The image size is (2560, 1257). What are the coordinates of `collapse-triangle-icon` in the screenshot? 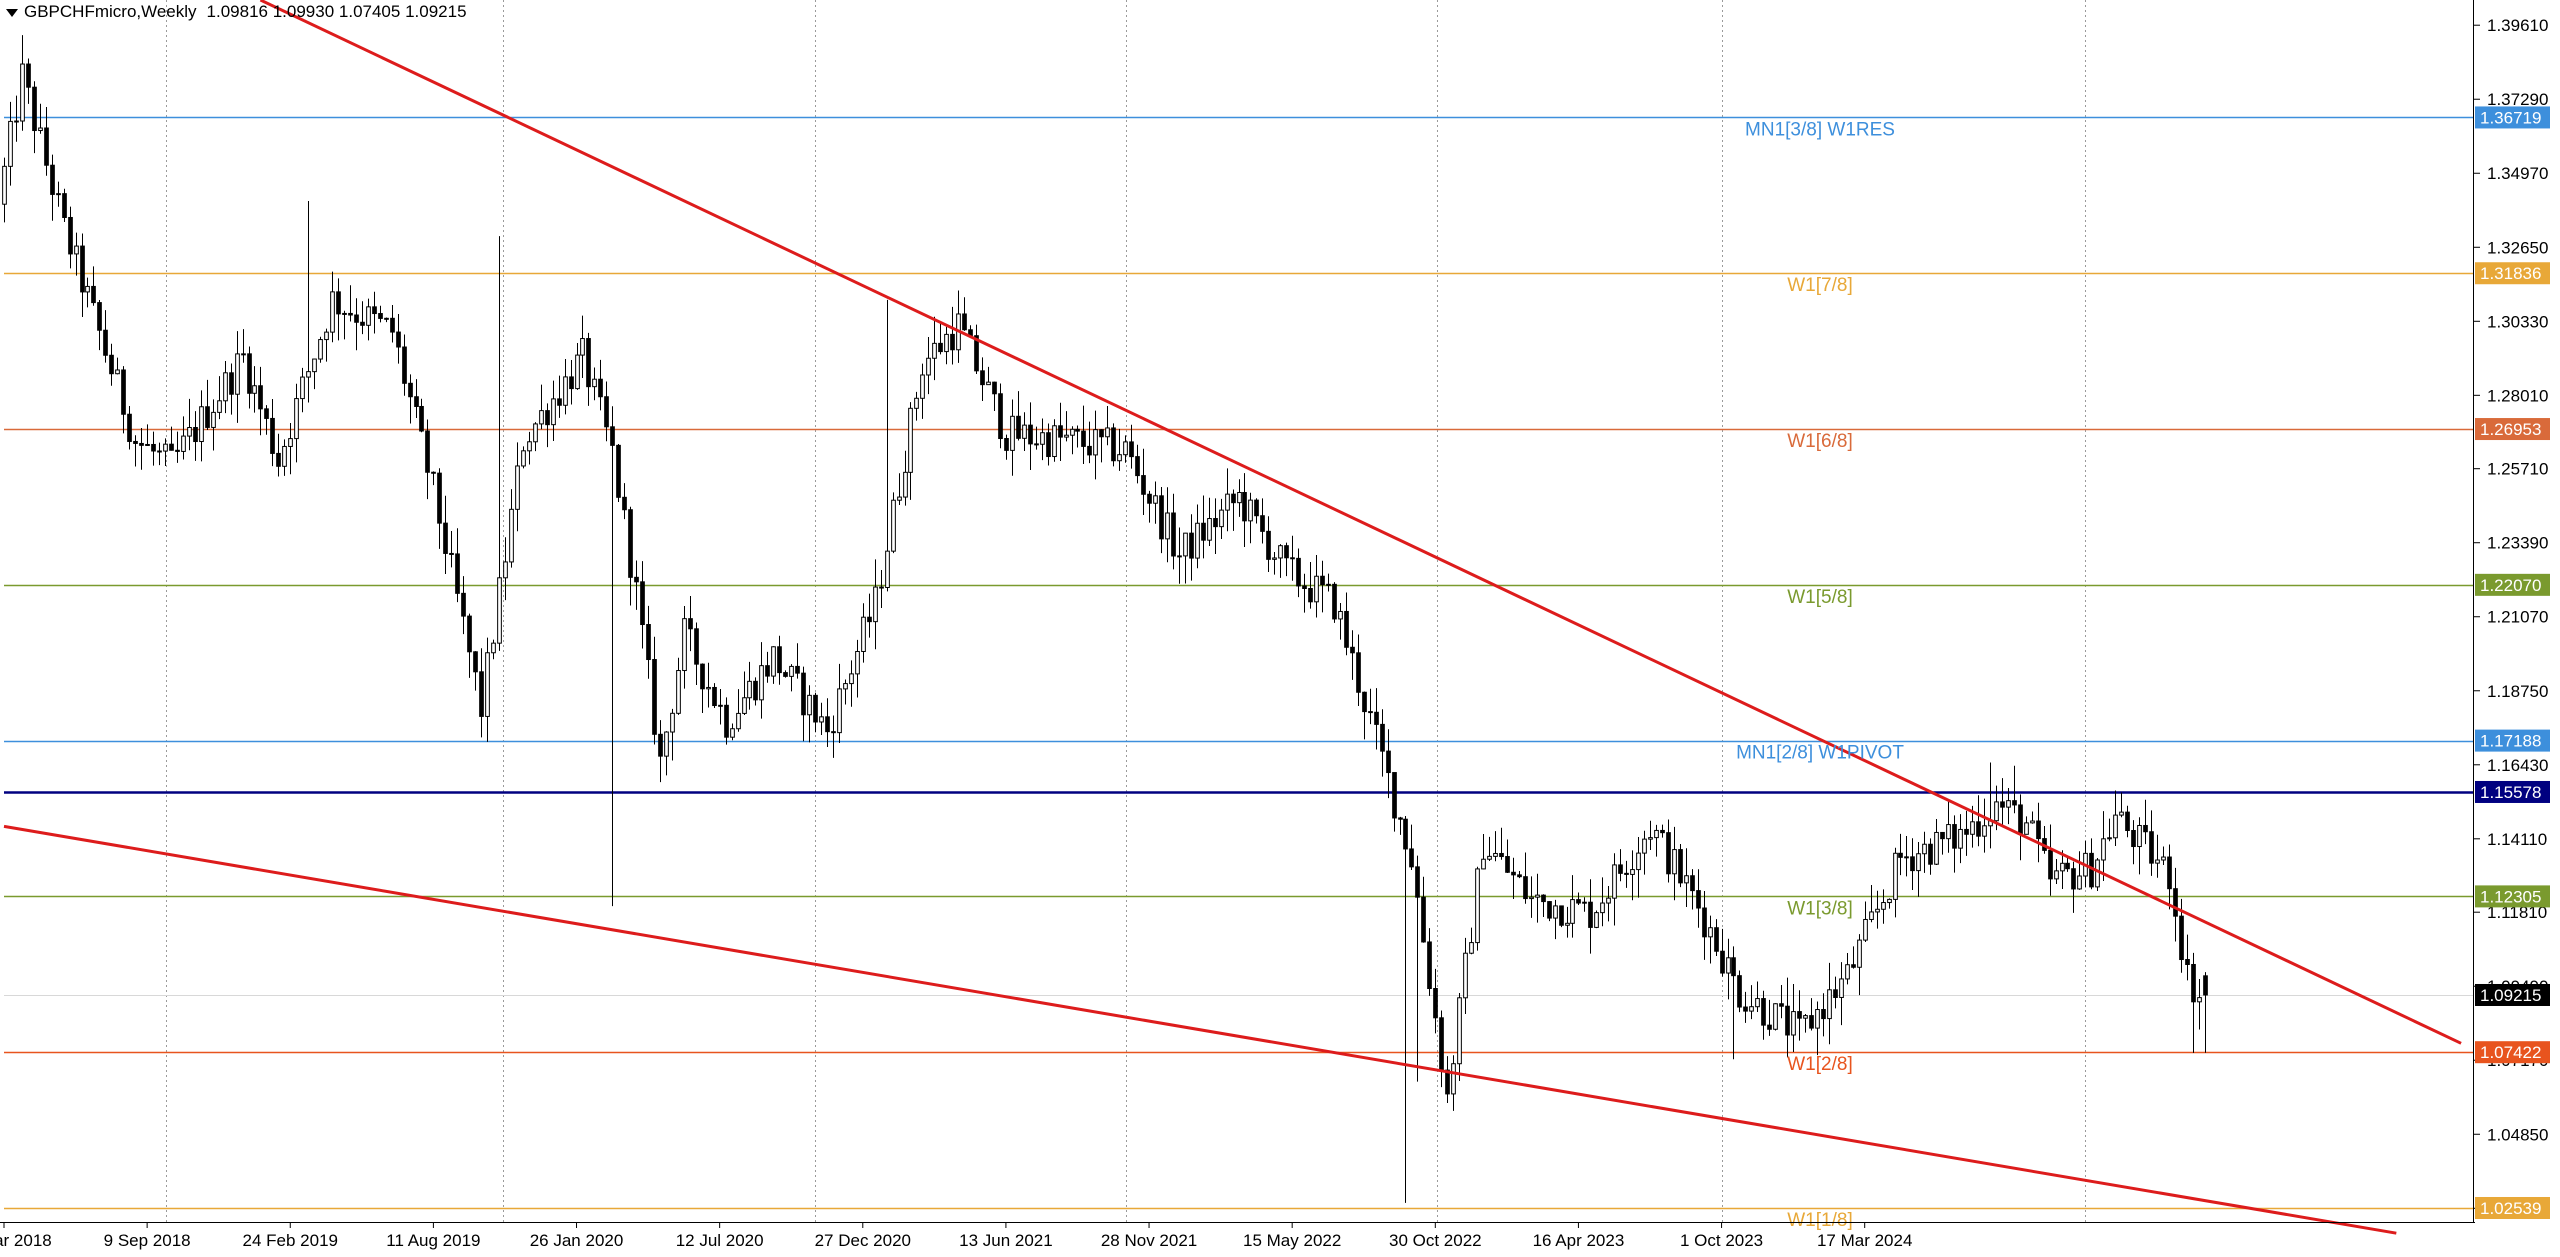 It's located at (12, 12).